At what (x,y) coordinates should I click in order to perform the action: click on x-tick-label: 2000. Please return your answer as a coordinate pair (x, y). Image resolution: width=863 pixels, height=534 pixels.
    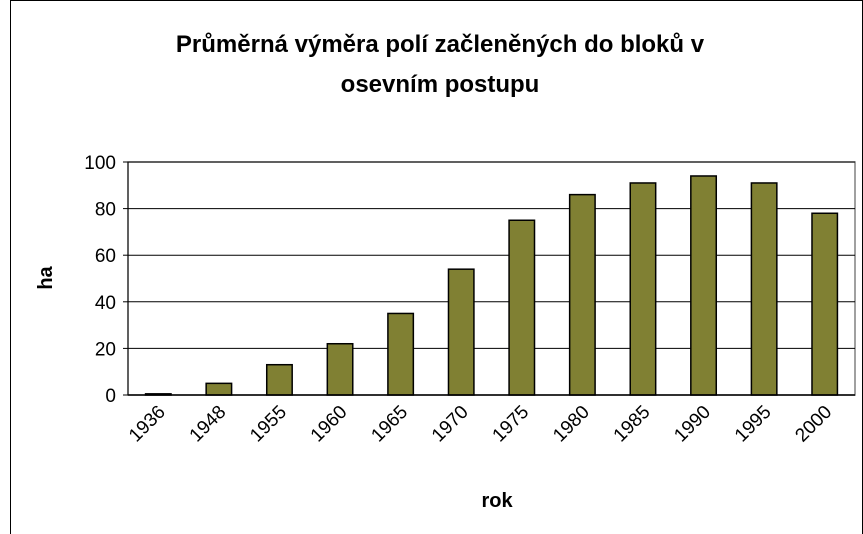
    Looking at the image, I should click on (813, 424).